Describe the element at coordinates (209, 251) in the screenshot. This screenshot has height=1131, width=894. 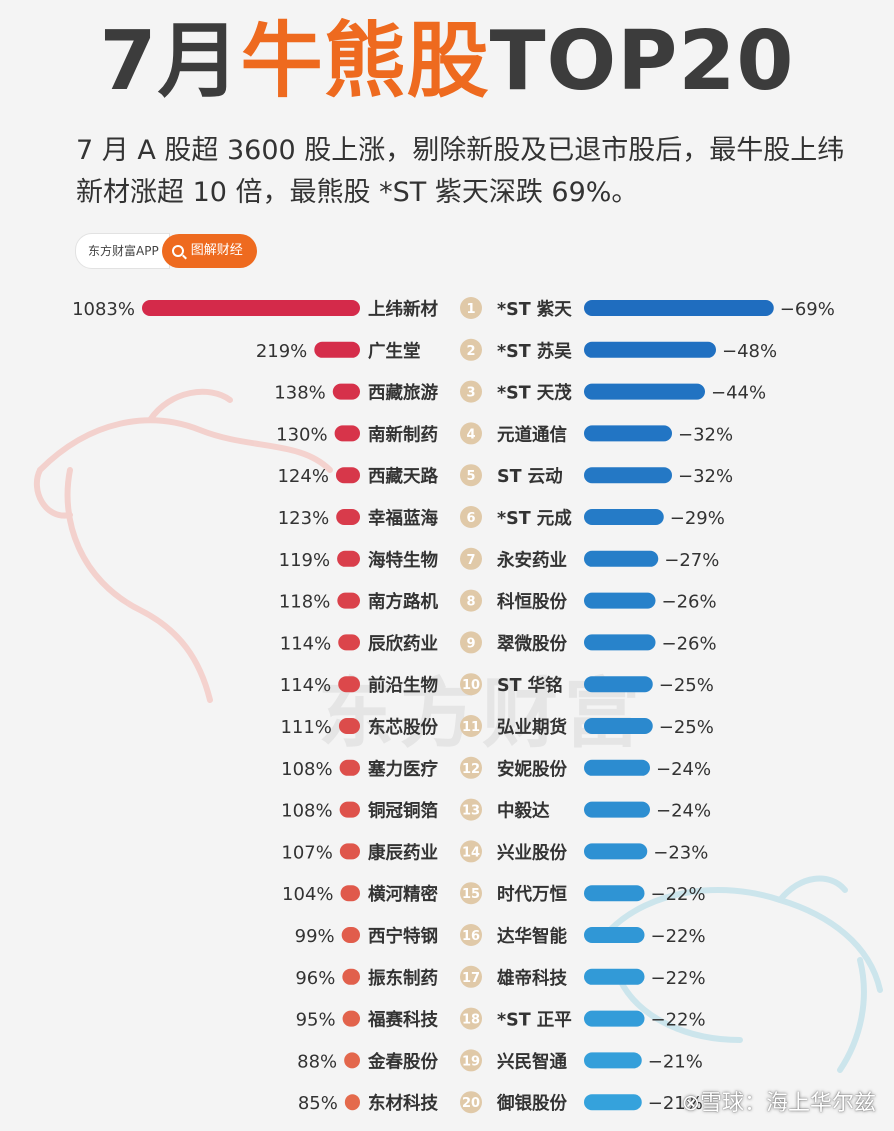
I see `source-tag: 图解财经` at that location.